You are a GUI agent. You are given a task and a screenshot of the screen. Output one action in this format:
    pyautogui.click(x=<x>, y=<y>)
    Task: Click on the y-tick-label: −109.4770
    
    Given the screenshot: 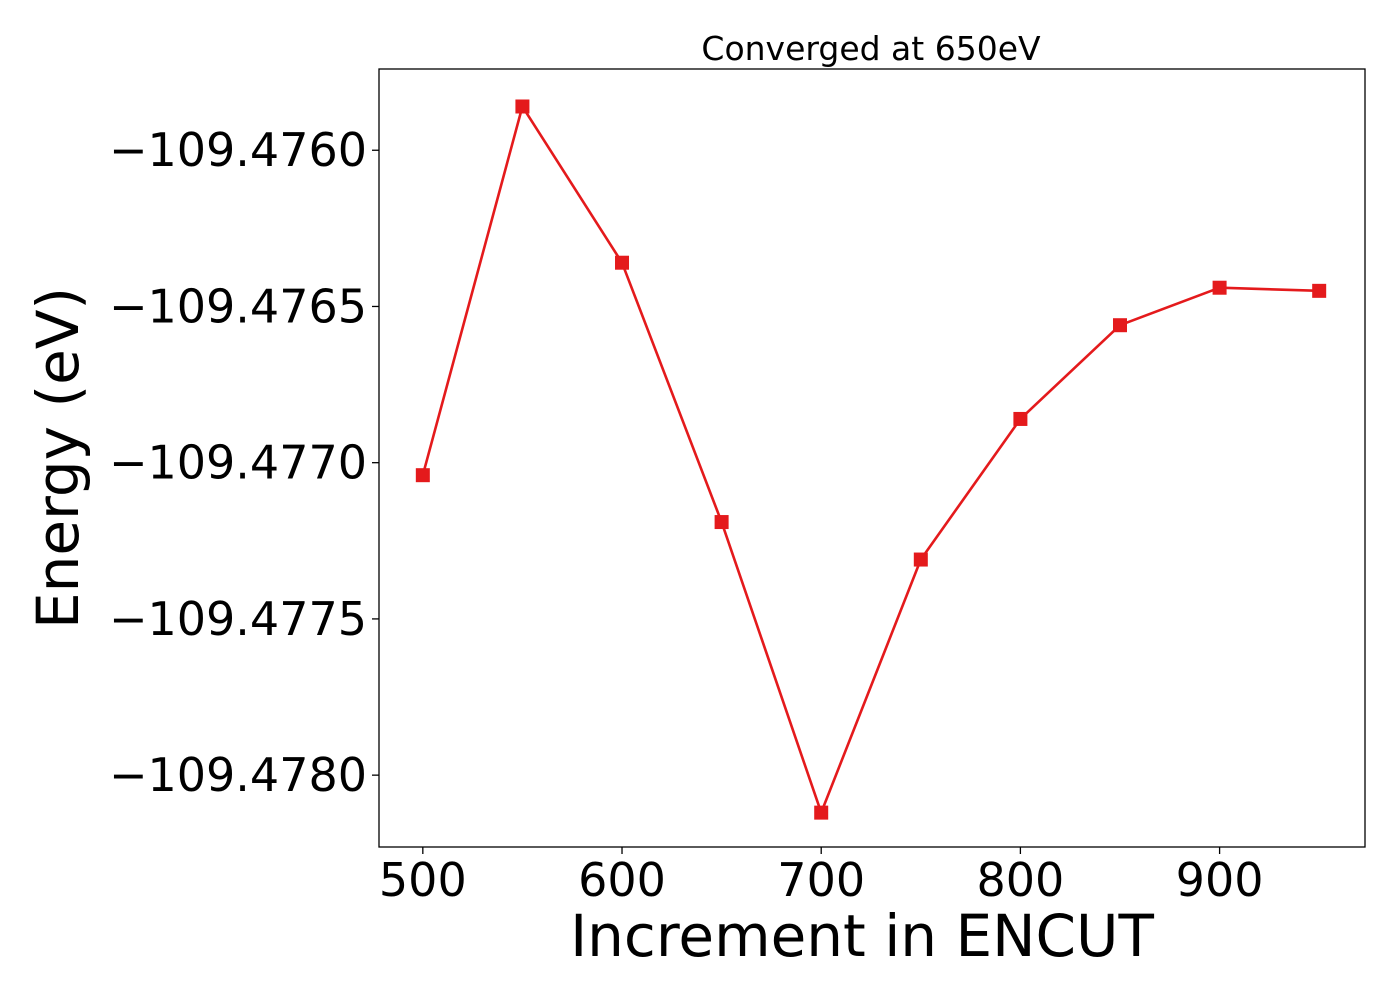 What is the action you would take?
    pyautogui.click(x=238, y=463)
    